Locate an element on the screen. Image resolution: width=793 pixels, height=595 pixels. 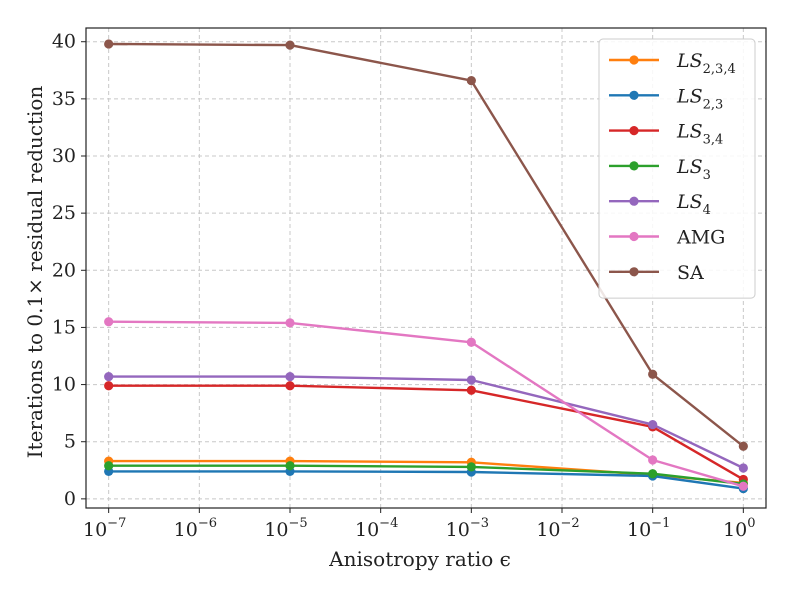
x-tick-label: 10⁻⁴ is located at coordinates (376, 528).